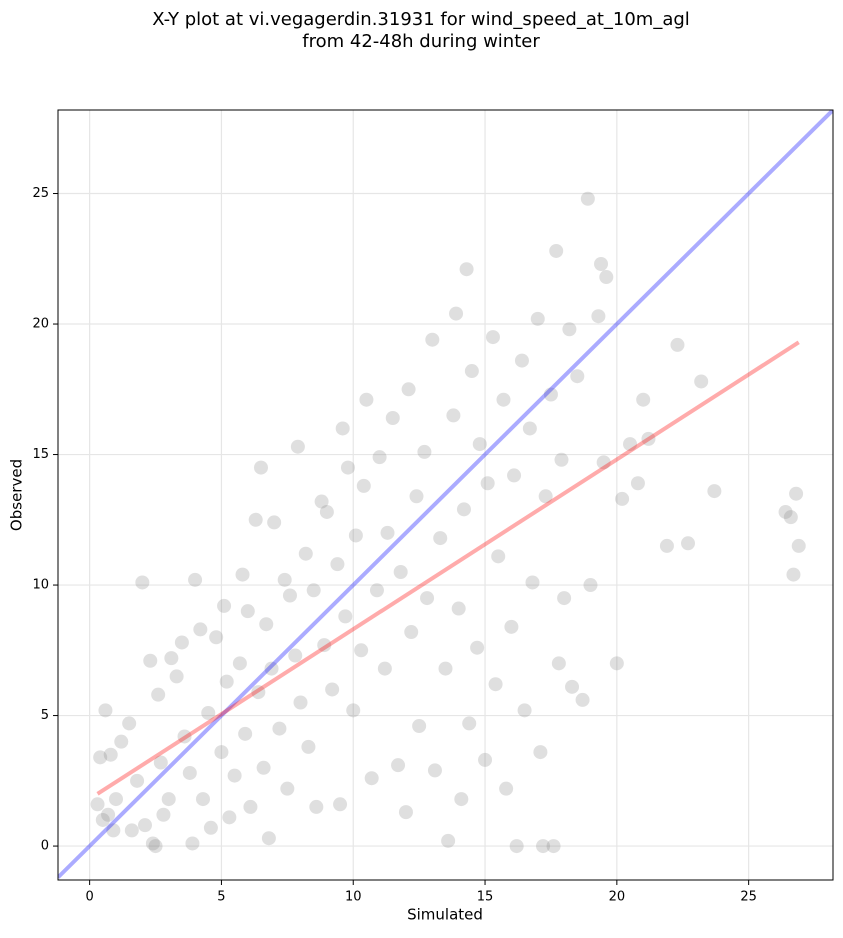 This screenshot has width=843, height=938. Describe the element at coordinates (421, 41) in the screenshot. I see `chart-title: from 42-48h during winter` at that location.